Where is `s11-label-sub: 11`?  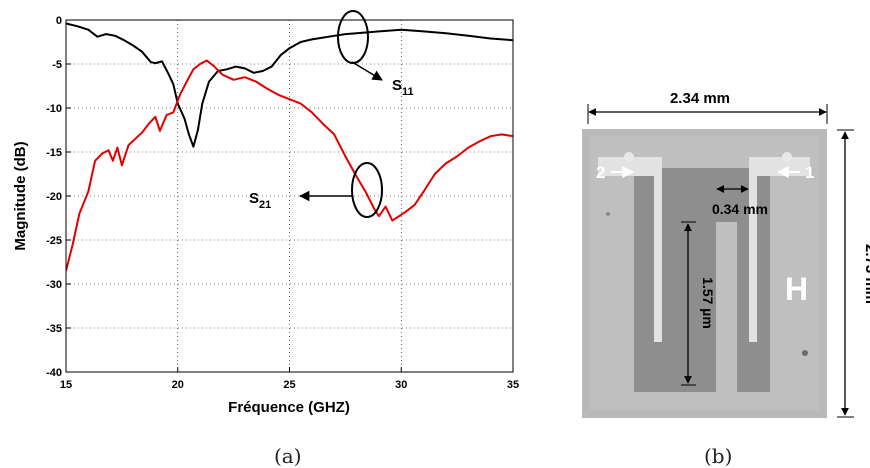
s11-label-sub: 11 is located at coordinates (408, 92).